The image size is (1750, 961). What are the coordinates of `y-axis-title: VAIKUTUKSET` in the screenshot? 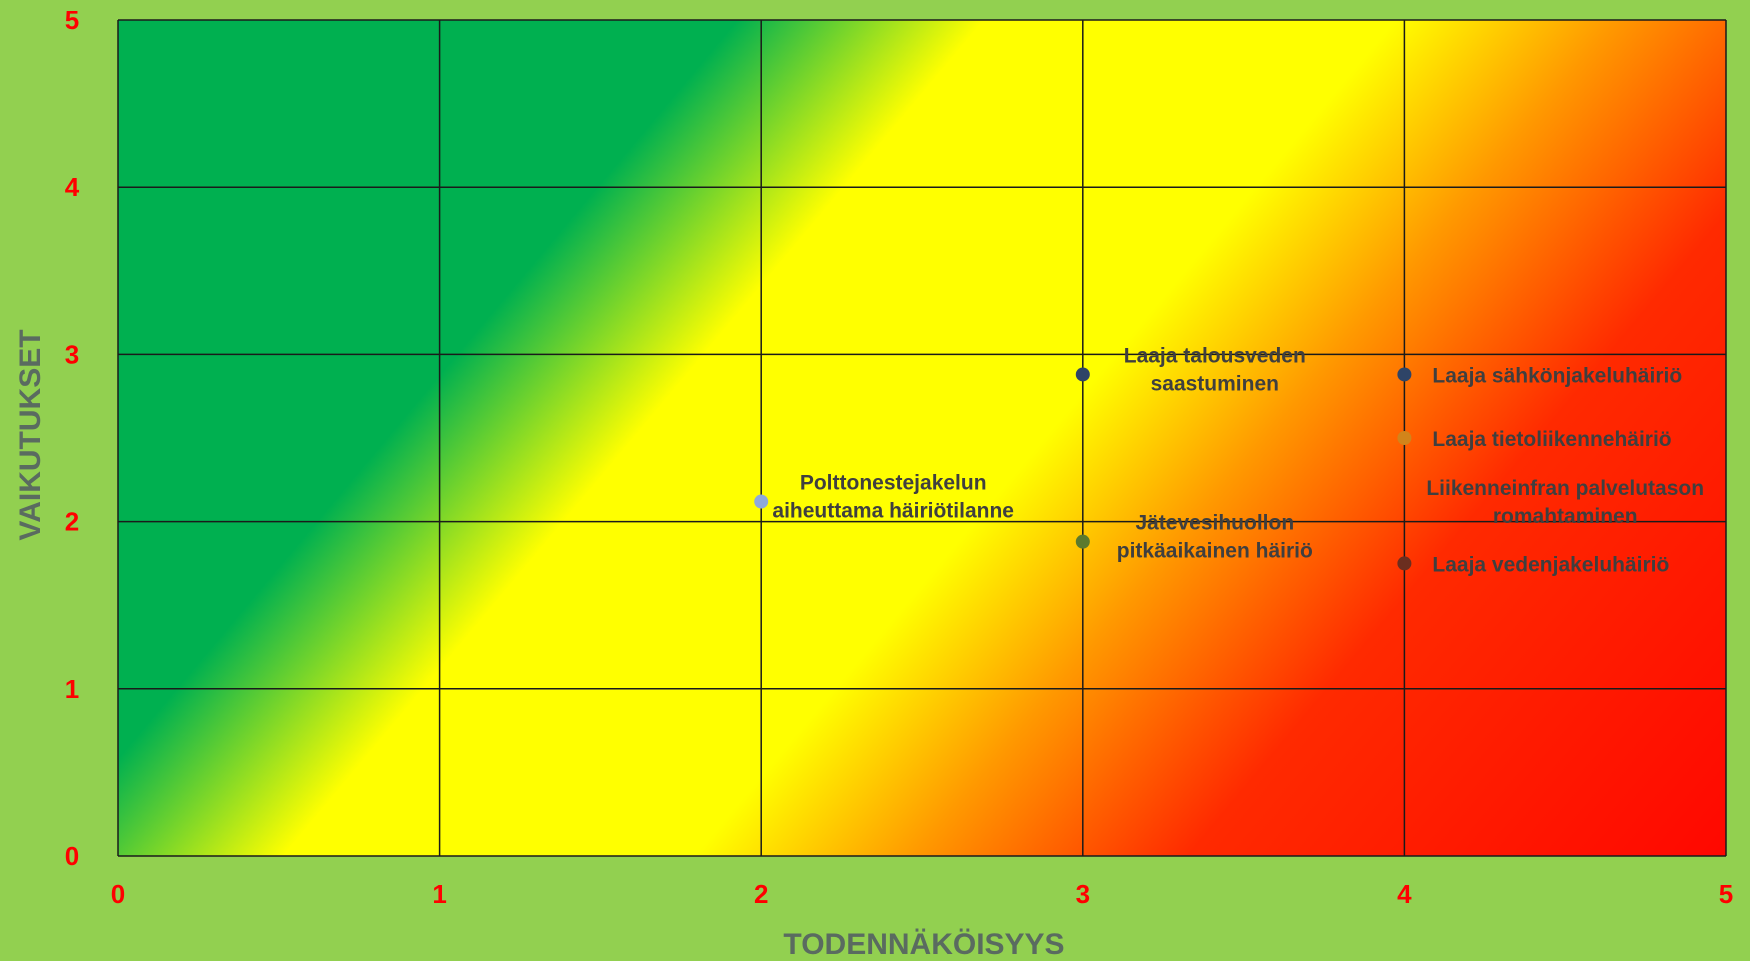 It's located at (30, 434).